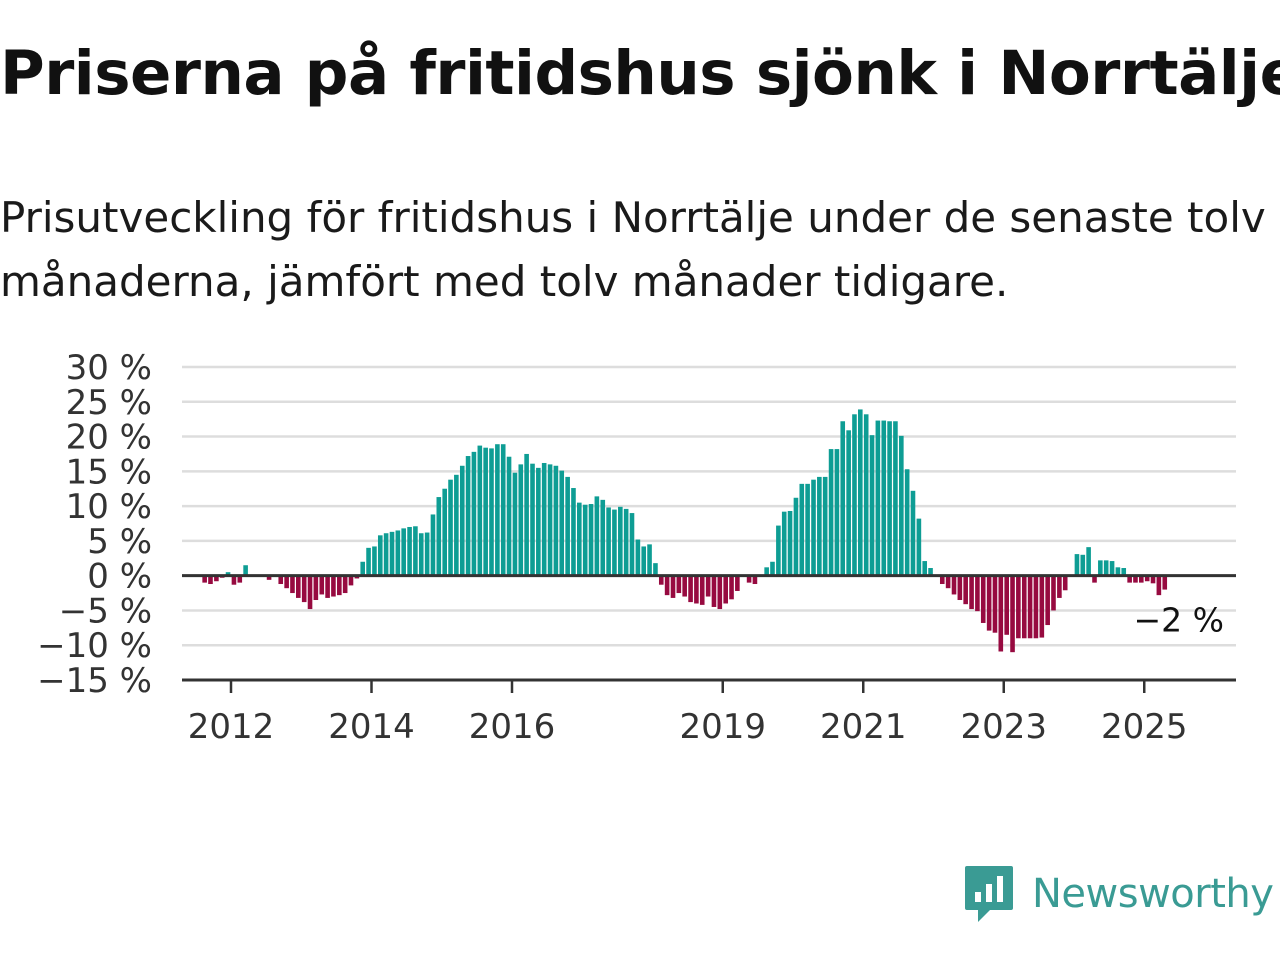 The width and height of the screenshot is (1280, 960). I want to click on last-value-label: −2 %, so click(1179, 620).